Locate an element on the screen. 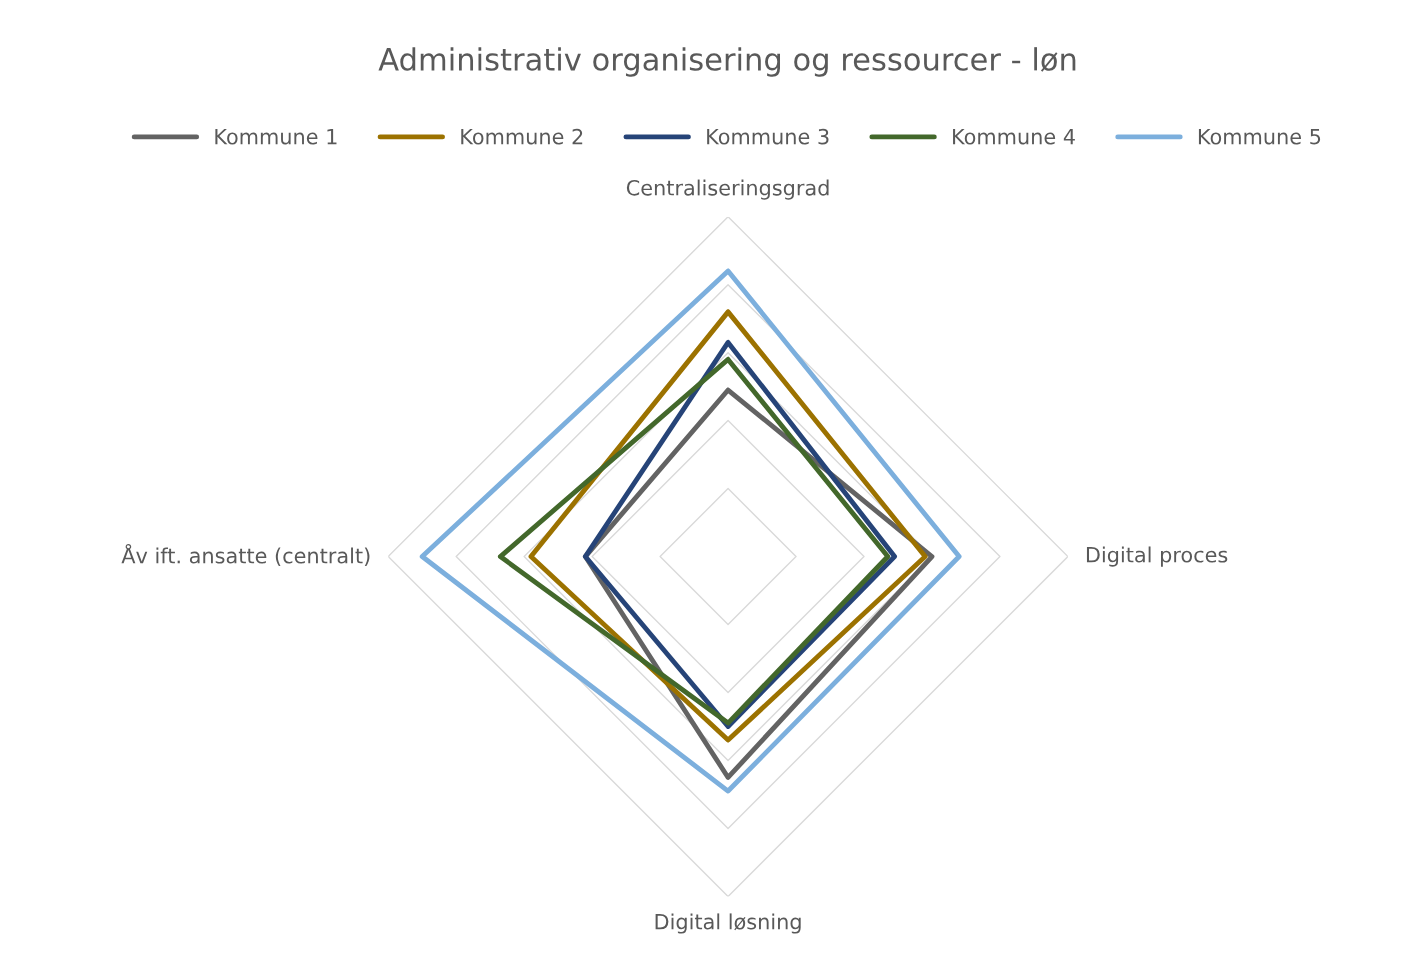 The image size is (1422, 953). spoke-label: Åv ift. ansatte (centralt) is located at coordinates (245, 555).